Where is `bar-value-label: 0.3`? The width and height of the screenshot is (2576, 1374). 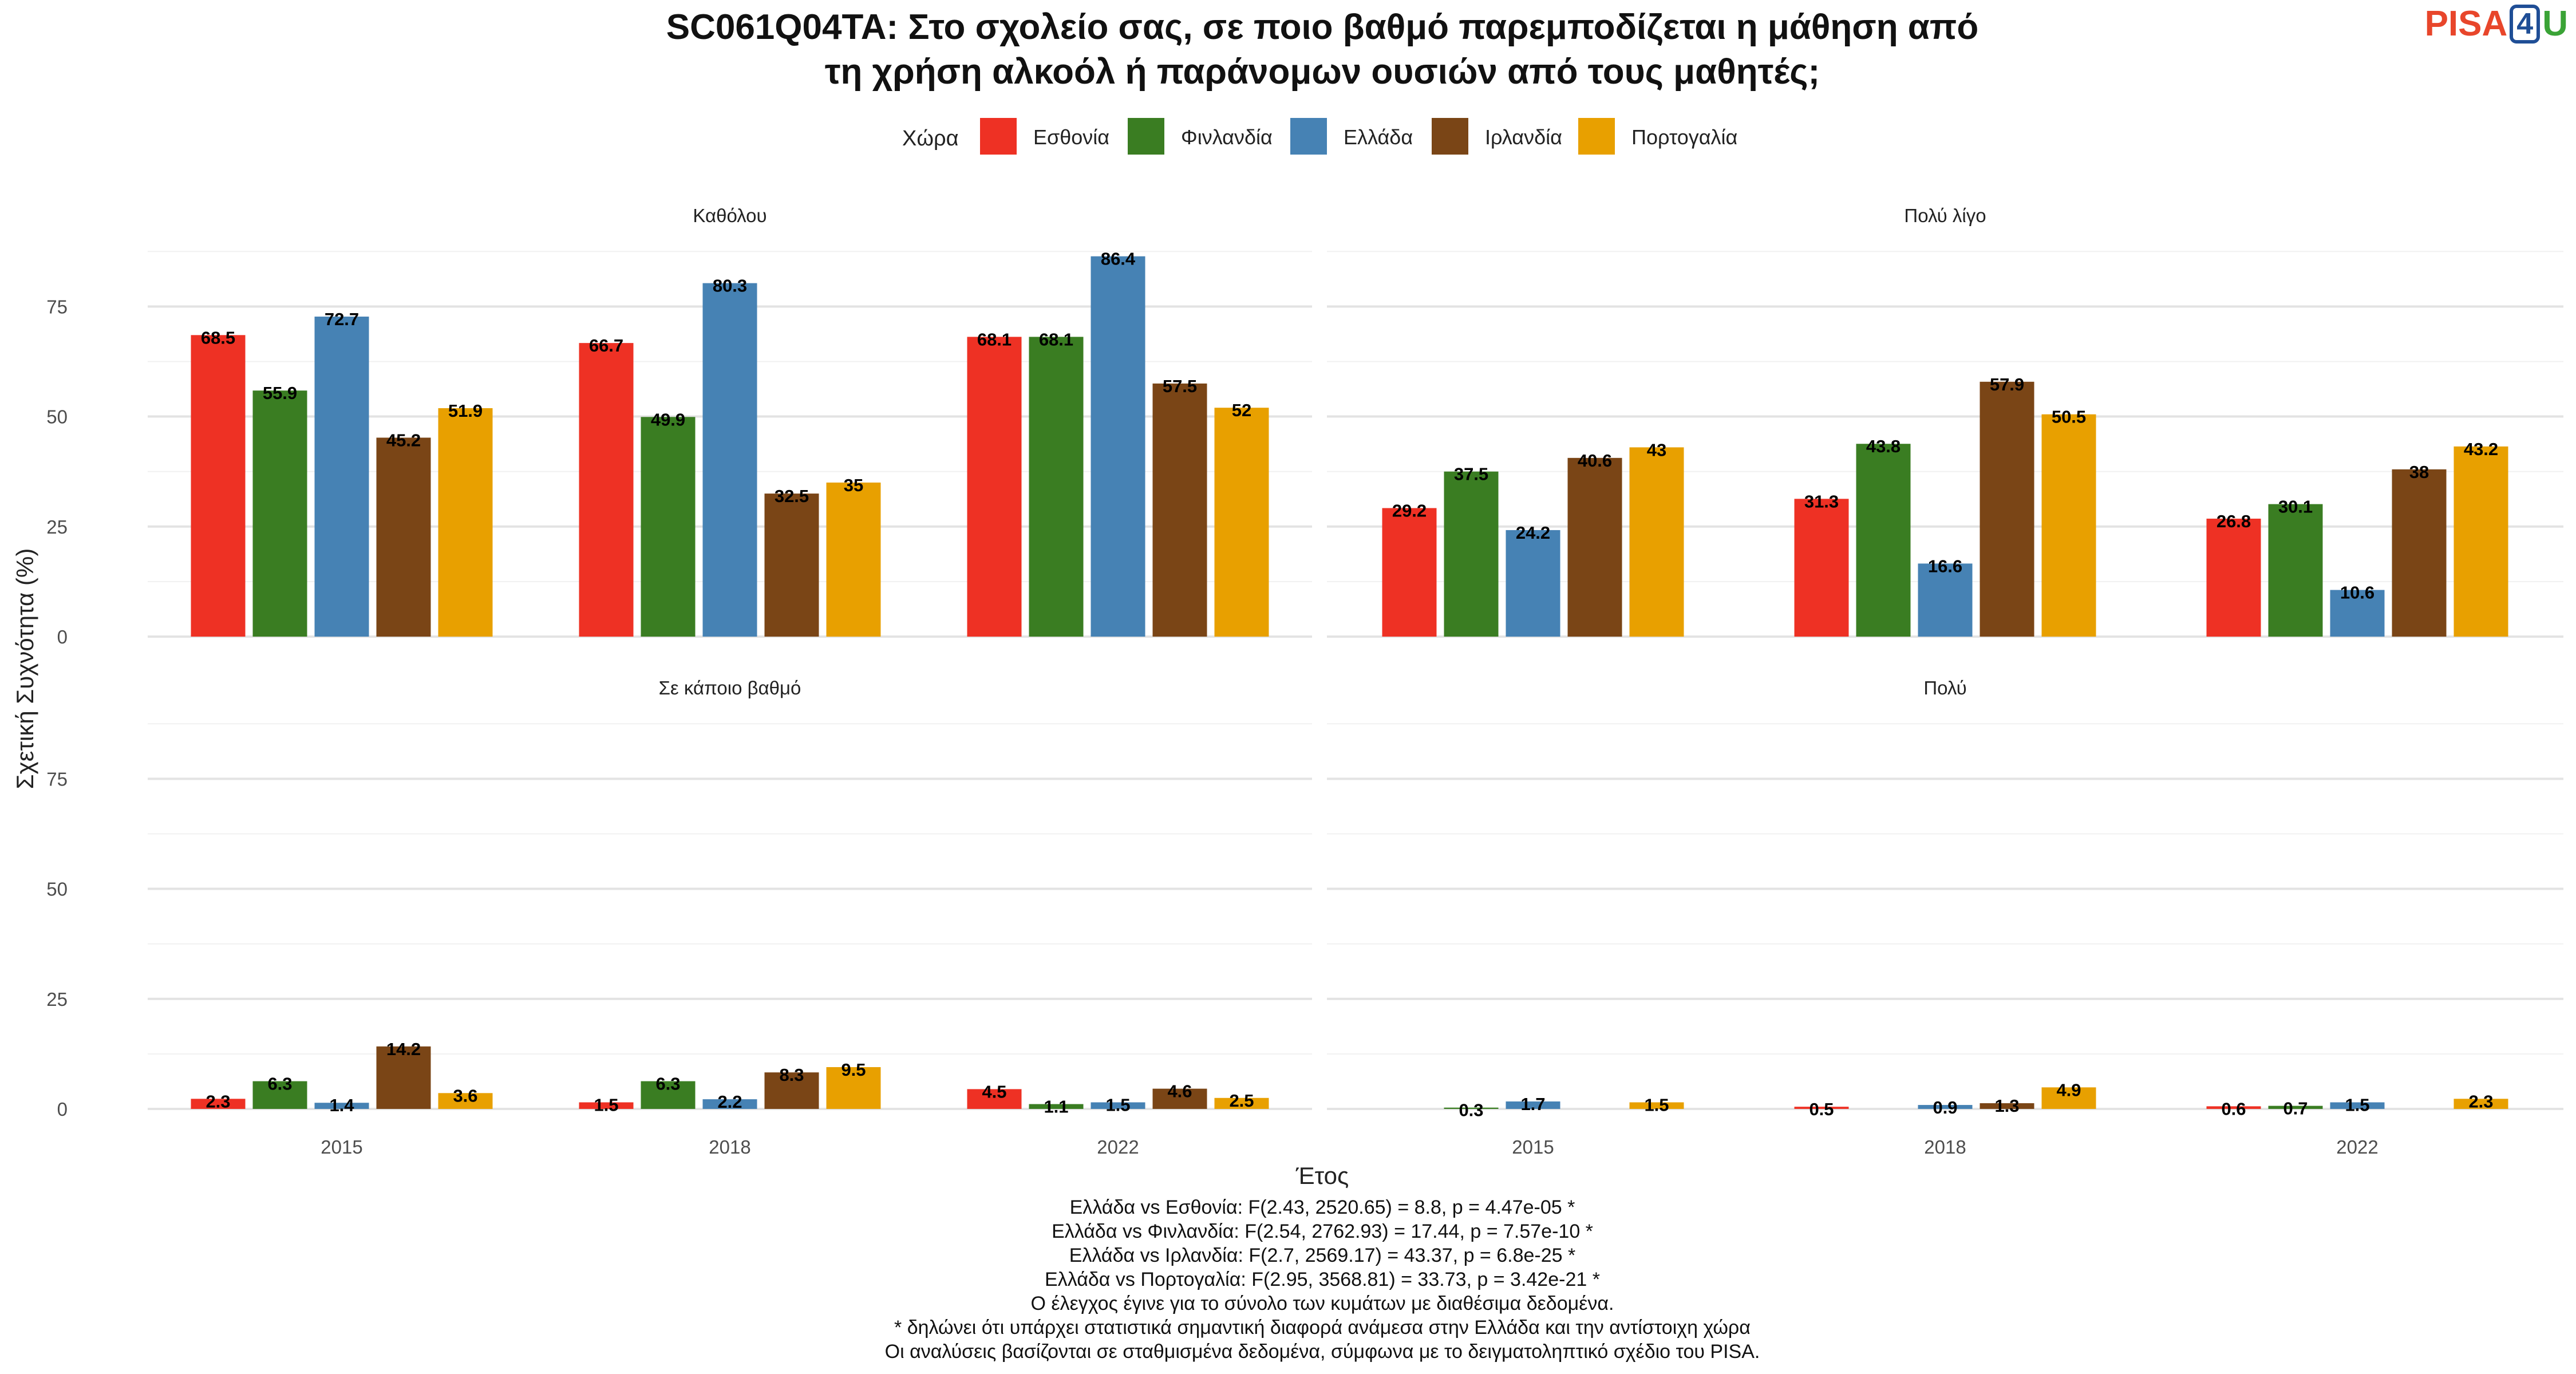 bar-value-label: 0.3 is located at coordinates (1471, 1110).